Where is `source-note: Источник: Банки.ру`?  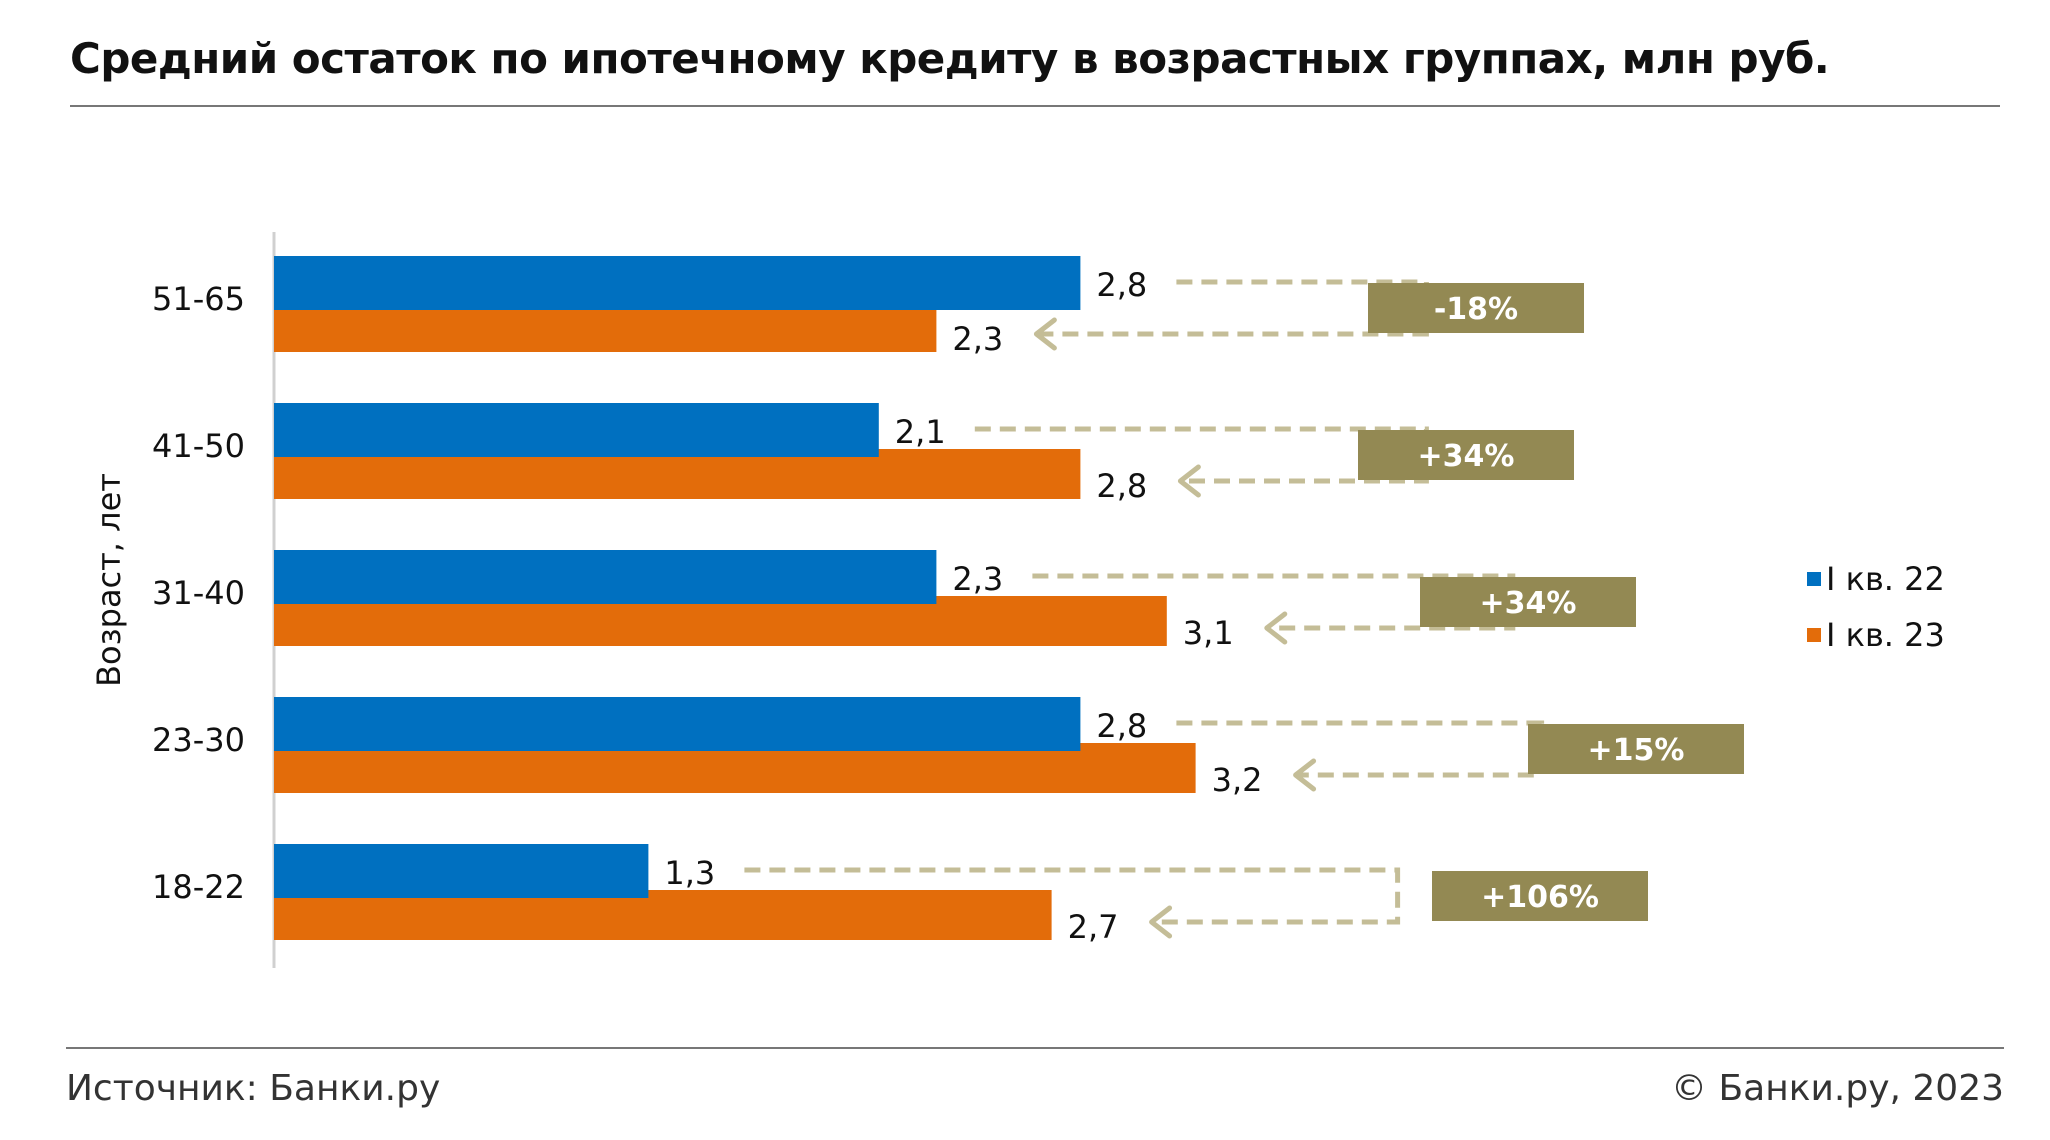
source-note: Источник: Банки.ру is located at coordinates (253, 1088).